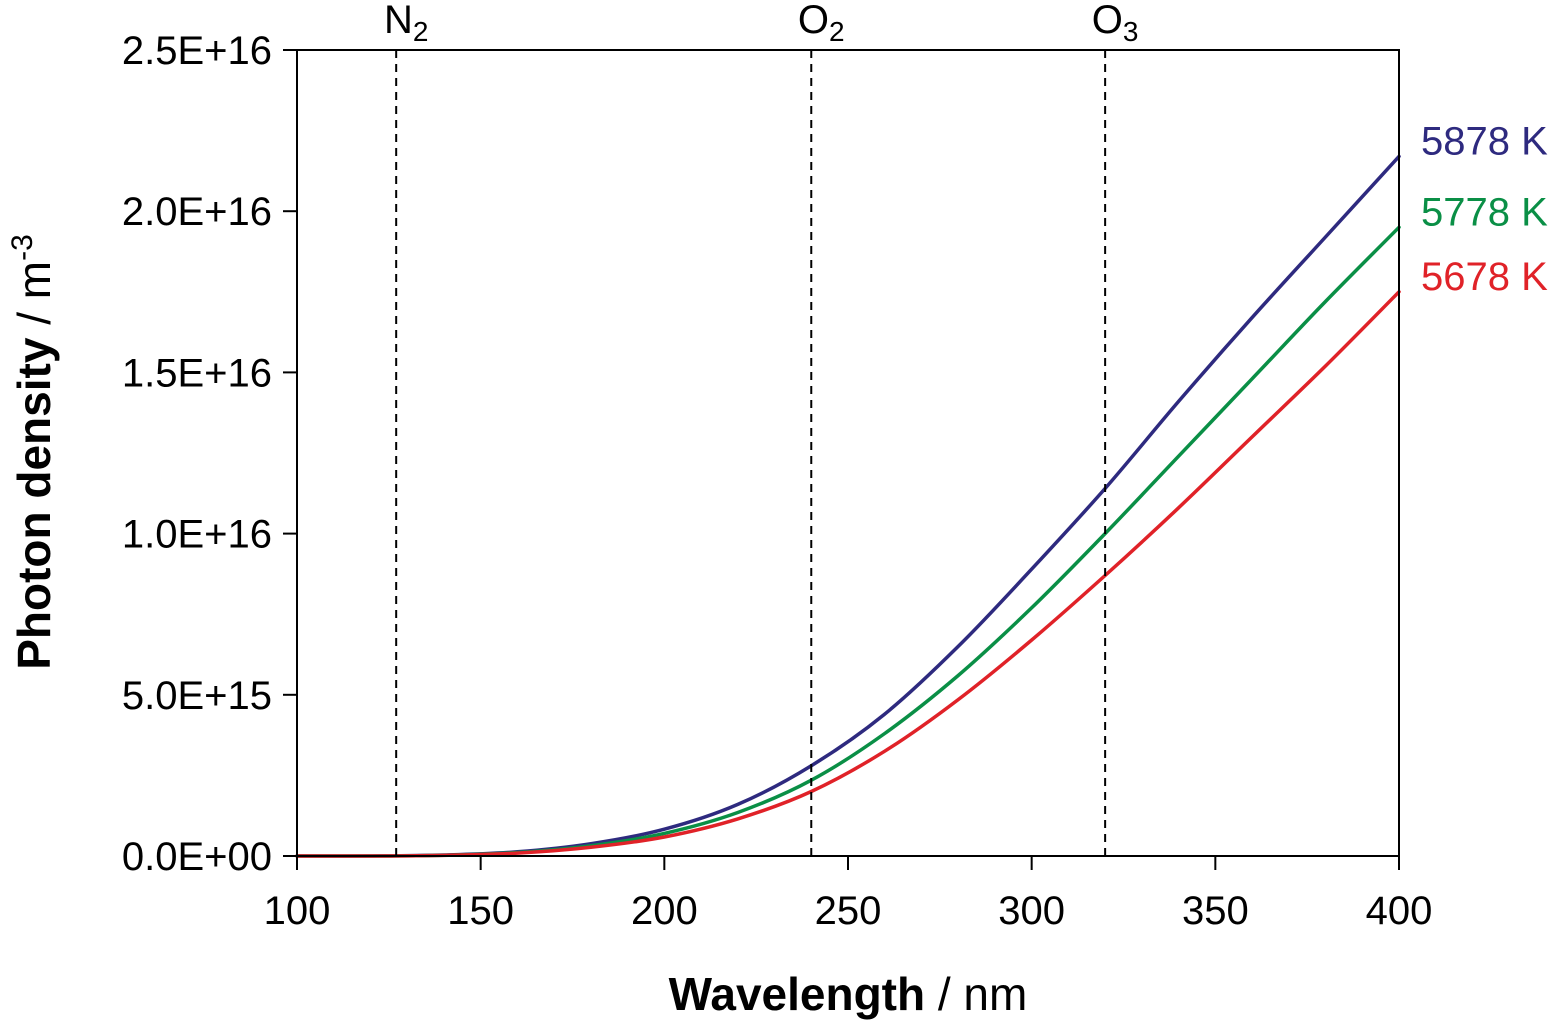 The height and width of the screenshot is (1021, 1554). What do you see at coordinates (1399, 911) in the screenshot?
I see `x-tick-label: 400` at bounding box center [1399, 911].